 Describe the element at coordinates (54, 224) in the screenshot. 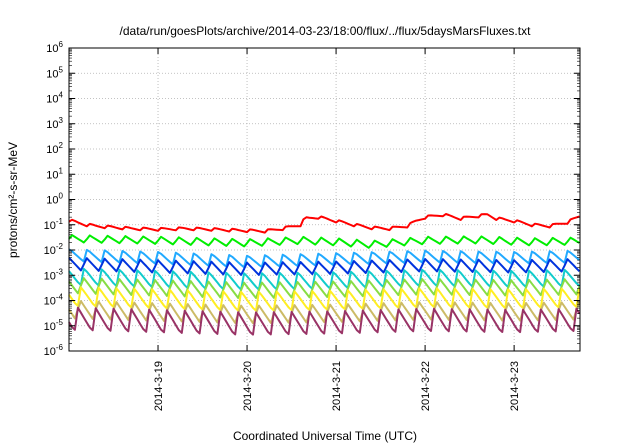

I see `y-tick-label: 10⁻¹` at that location.